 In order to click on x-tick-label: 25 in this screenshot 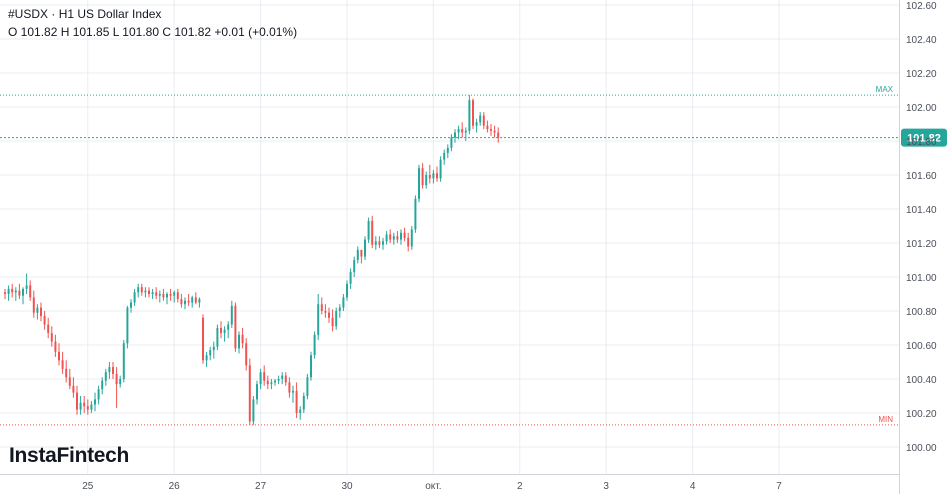, I will do `click(88, 486)`.